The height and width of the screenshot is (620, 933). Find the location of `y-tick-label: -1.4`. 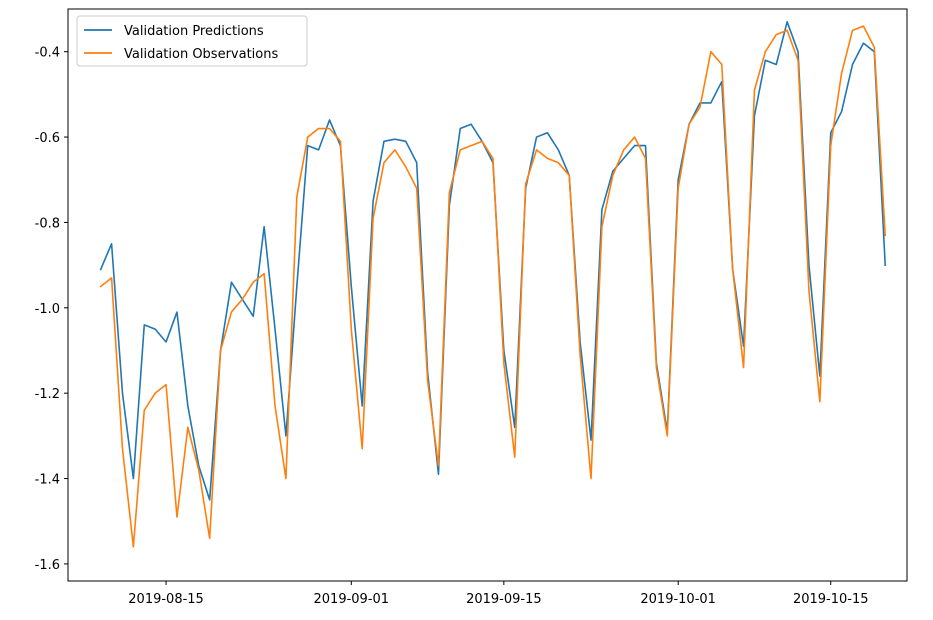

y-tick-label: -1.4 is located at coordinates (47, 480).